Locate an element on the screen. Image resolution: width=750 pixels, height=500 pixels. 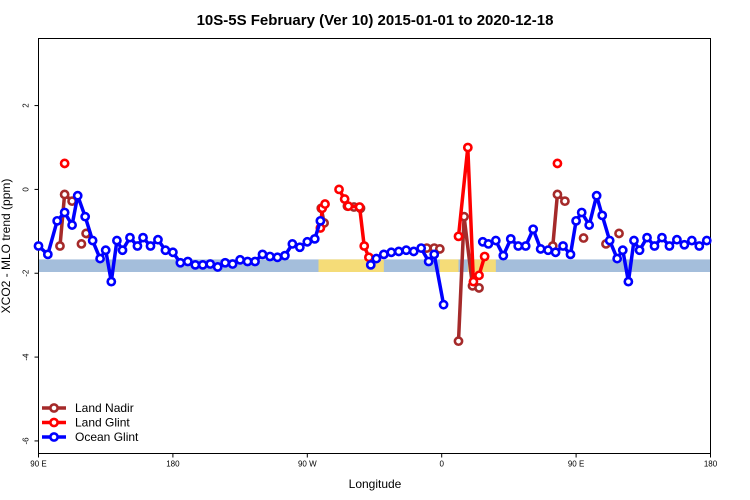
y-tick-label-1: 0 is located at coordinates (26, 189).